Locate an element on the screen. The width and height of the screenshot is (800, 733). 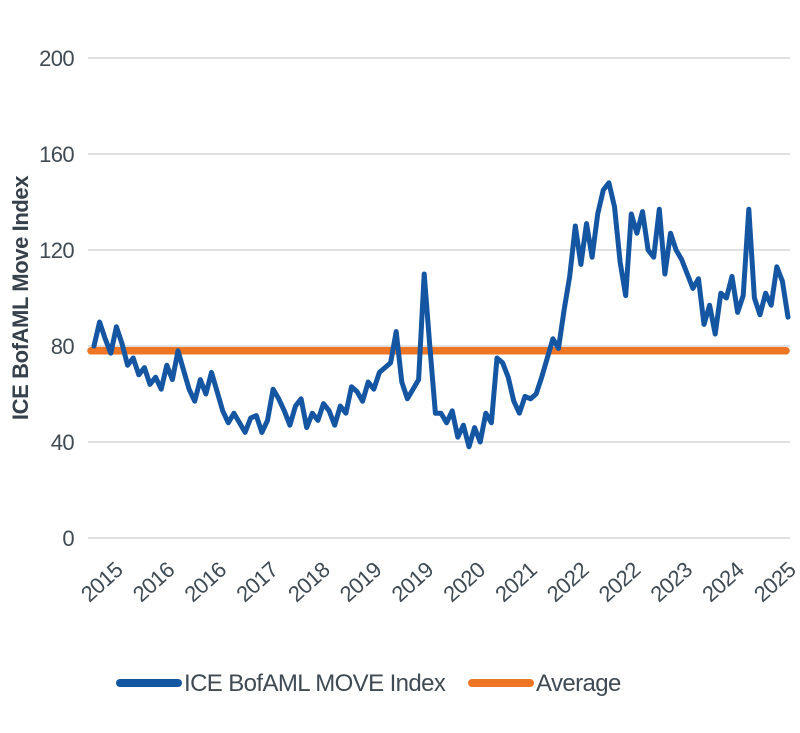
y-tick-labels-group: 200 160 120 80 40 0 is located at coordinates (57, 298).